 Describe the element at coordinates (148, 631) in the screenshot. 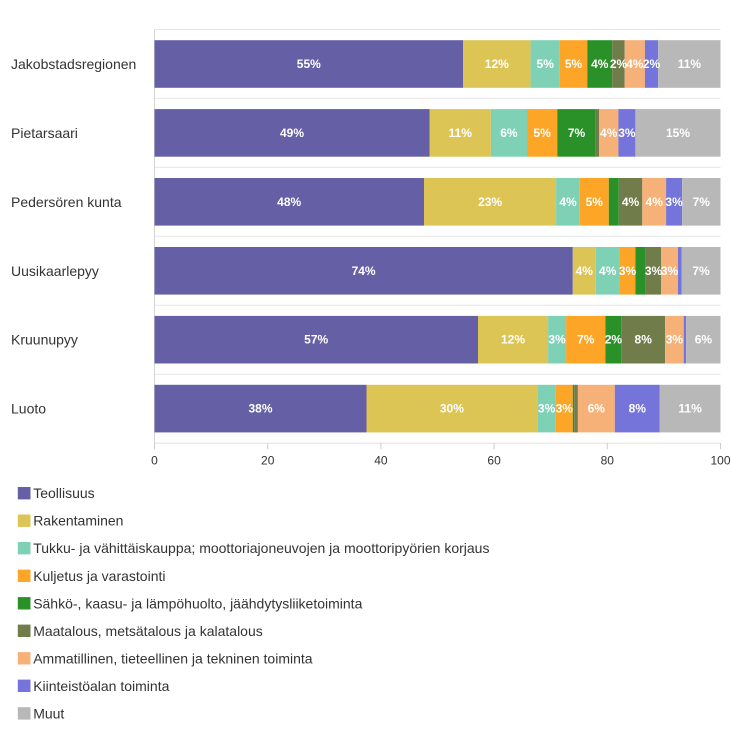

I see `svg-text:Maatalous, metsätalous ja kala: Maatalous, metsätalous ja kalatalous` at that location.